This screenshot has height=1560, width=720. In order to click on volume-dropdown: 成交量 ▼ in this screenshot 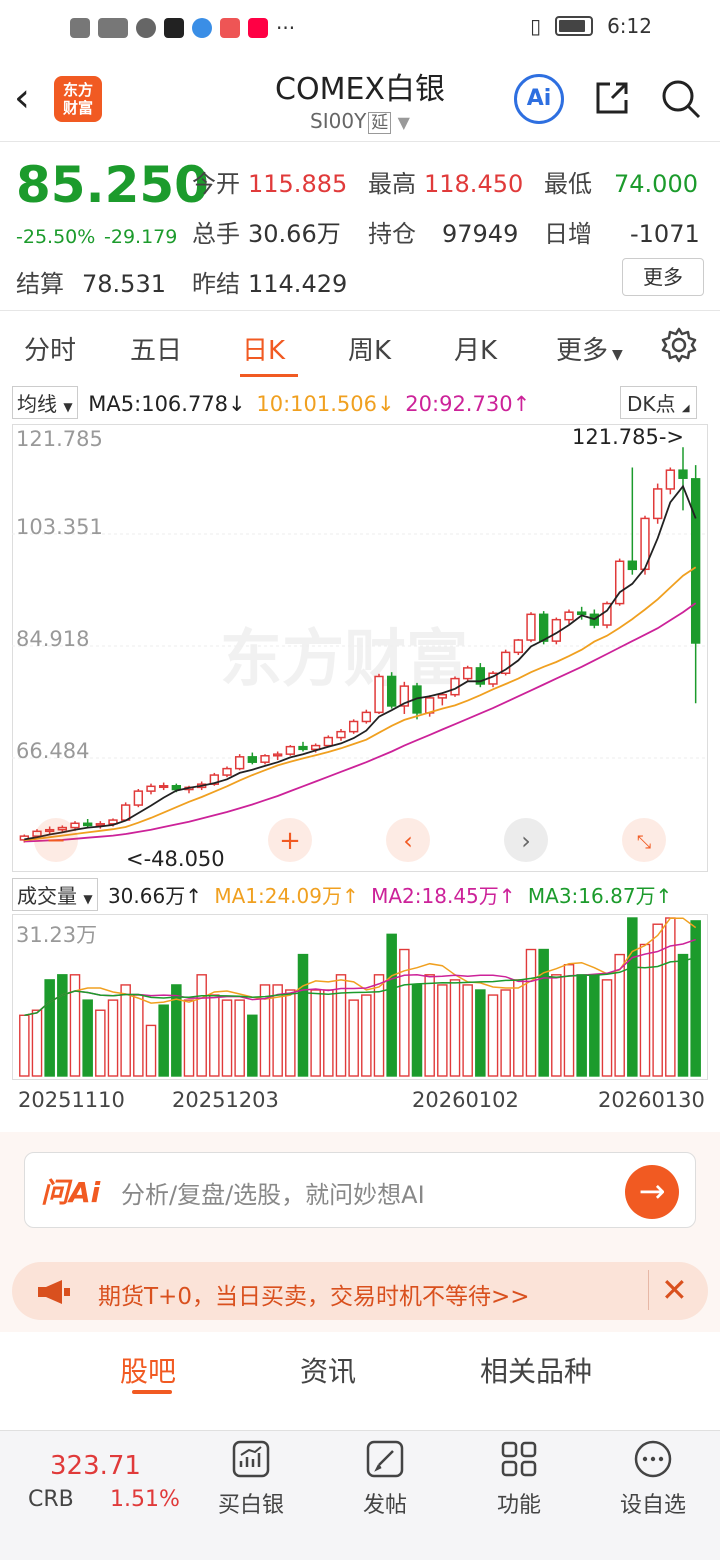, I will do `click(55, 894)`.